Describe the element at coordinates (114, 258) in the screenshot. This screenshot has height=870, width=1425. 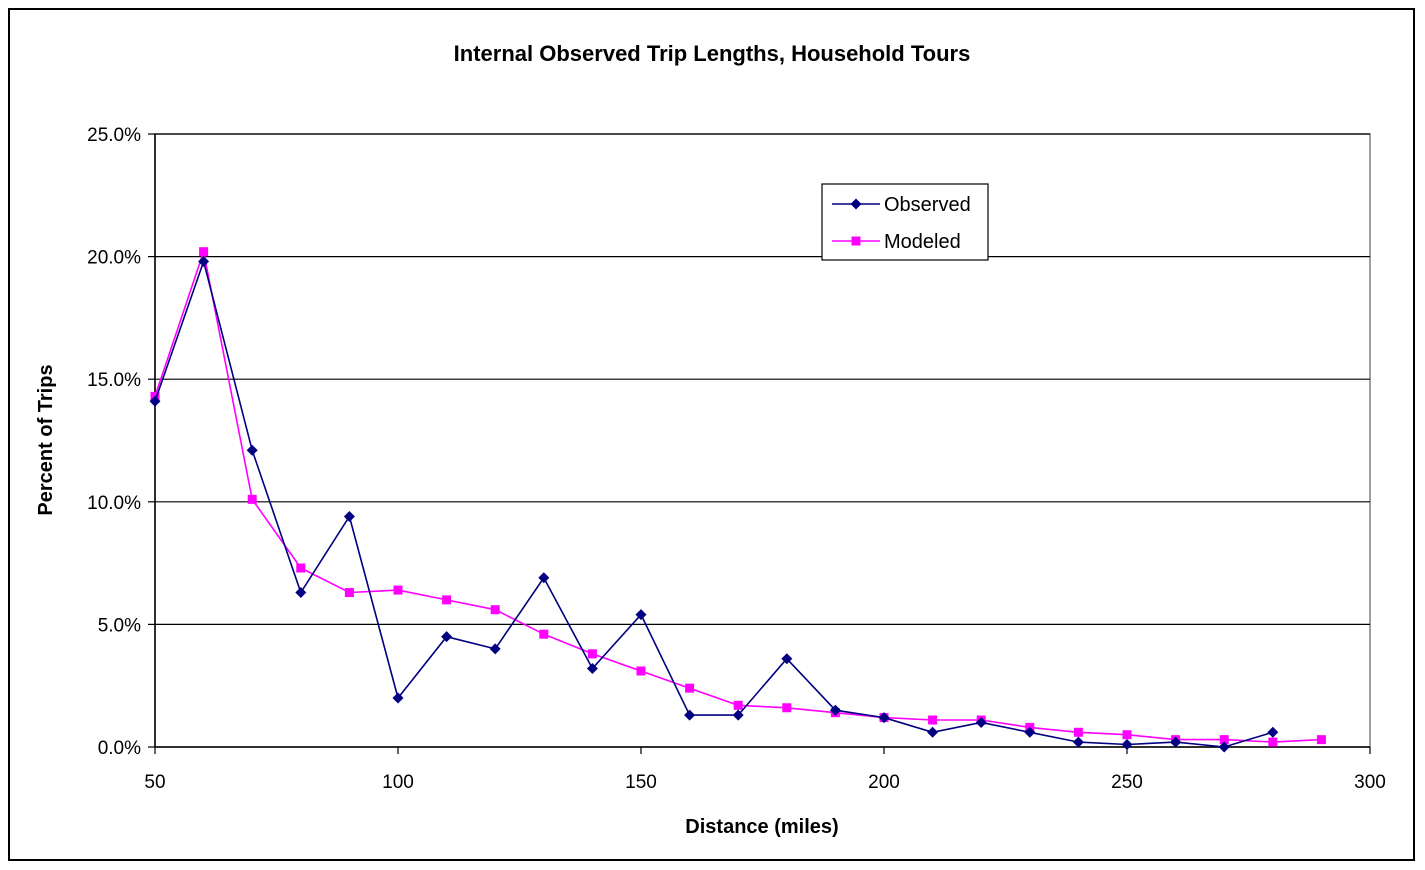
I see `y-tick-label: 20.0%` at that location.